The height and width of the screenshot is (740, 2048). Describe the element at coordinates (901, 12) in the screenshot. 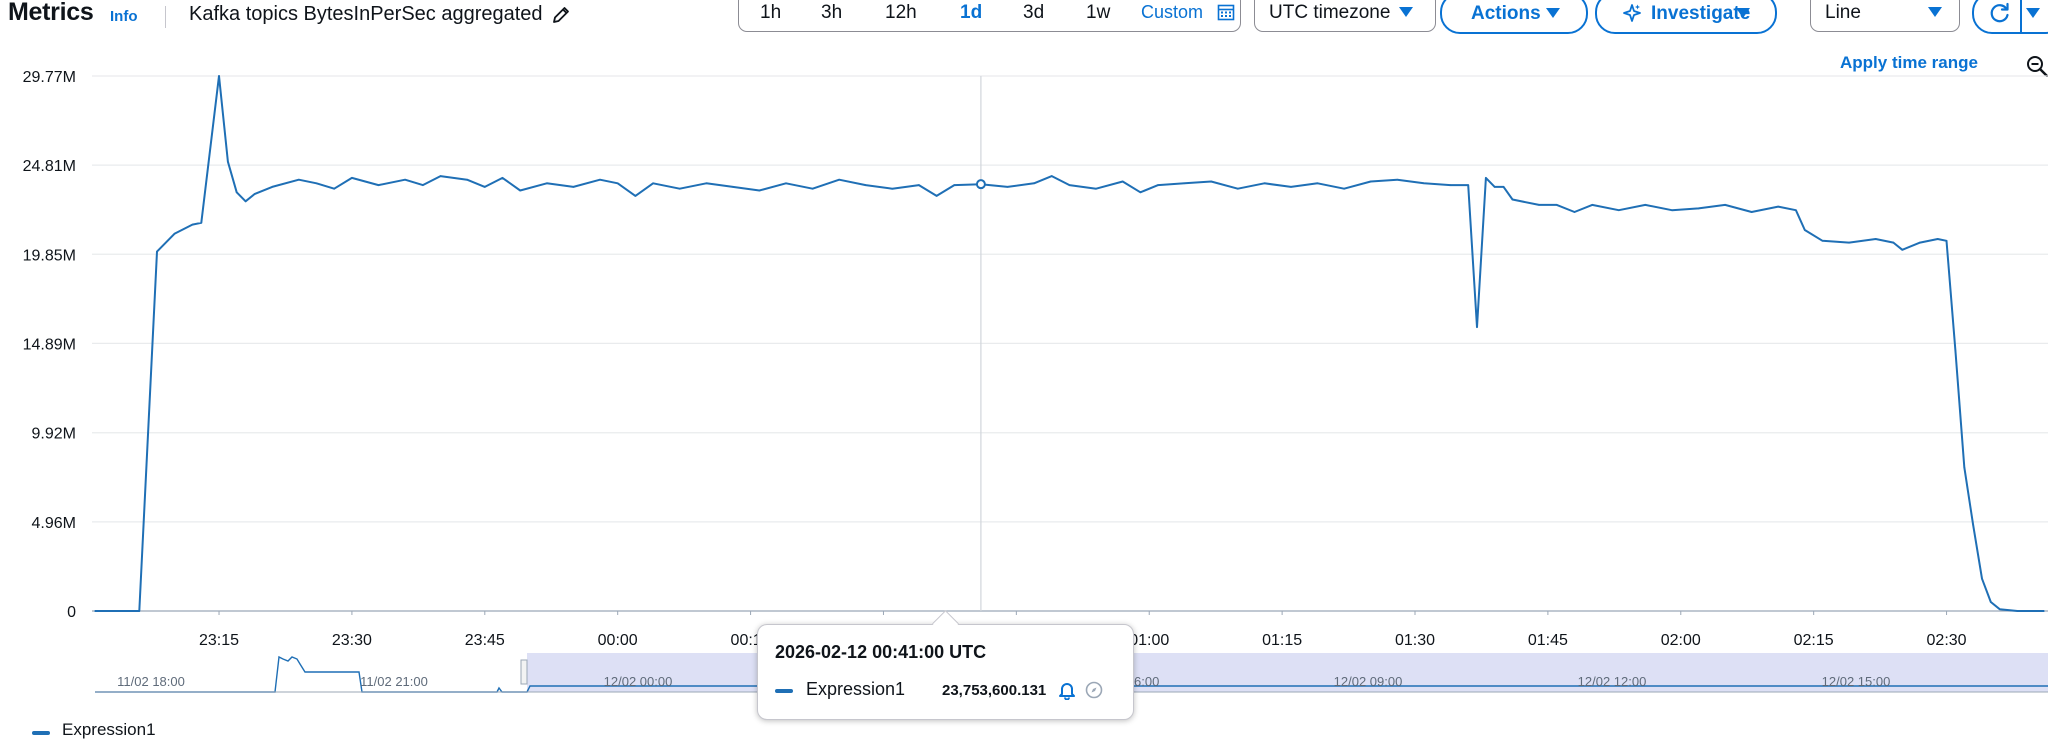

I see `range-12h: 12h` at that location.